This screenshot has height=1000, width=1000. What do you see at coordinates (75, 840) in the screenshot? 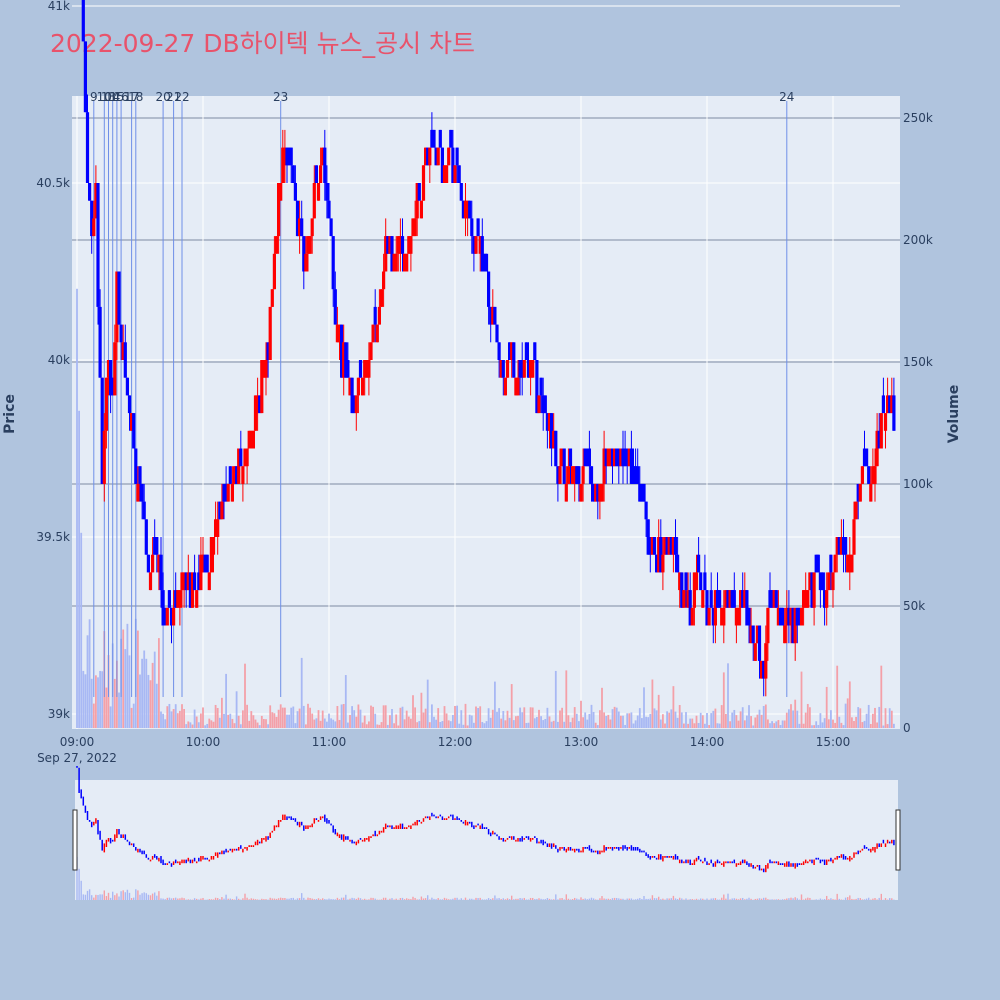
I see `range-slider-left-handle` at bounding box center [75, 840].